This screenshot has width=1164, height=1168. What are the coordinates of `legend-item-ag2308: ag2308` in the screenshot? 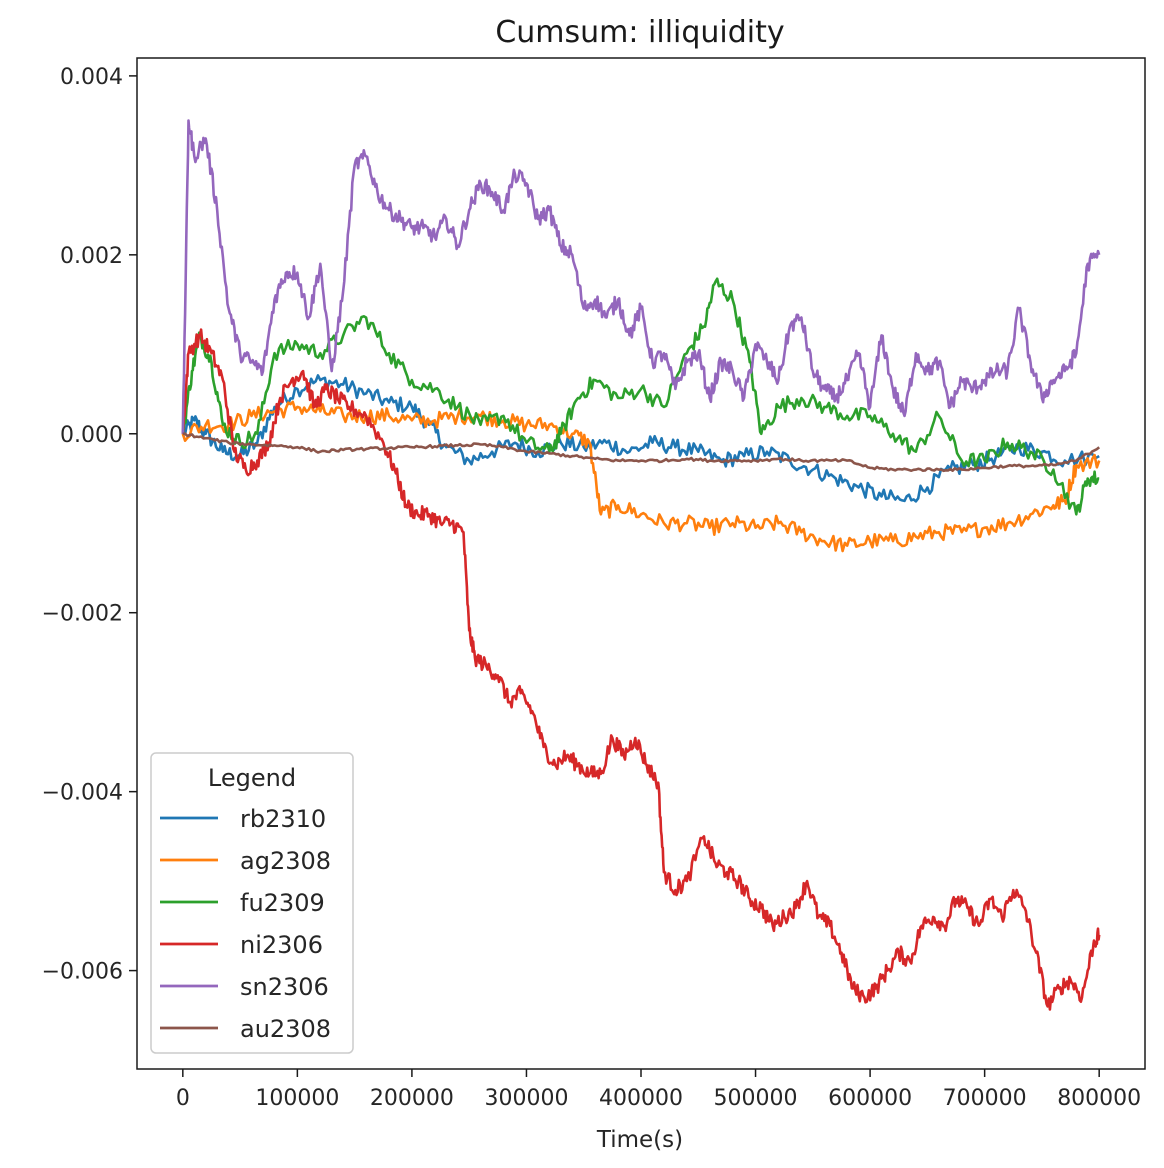 It's located at (245, 861).